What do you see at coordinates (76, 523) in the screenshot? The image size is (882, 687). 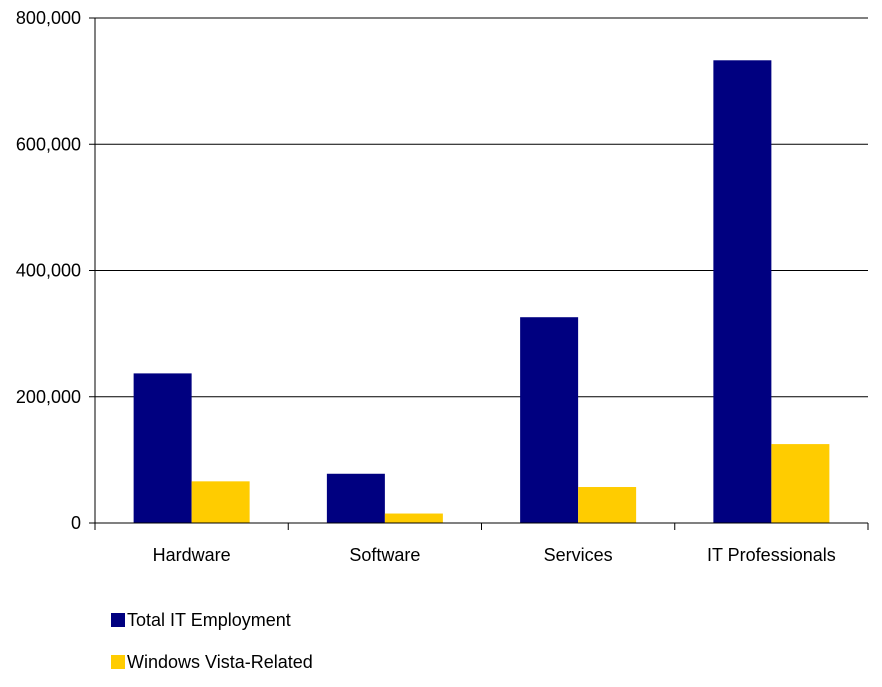 I see `y-tick-label: 0` at bounding box center [76, 523].